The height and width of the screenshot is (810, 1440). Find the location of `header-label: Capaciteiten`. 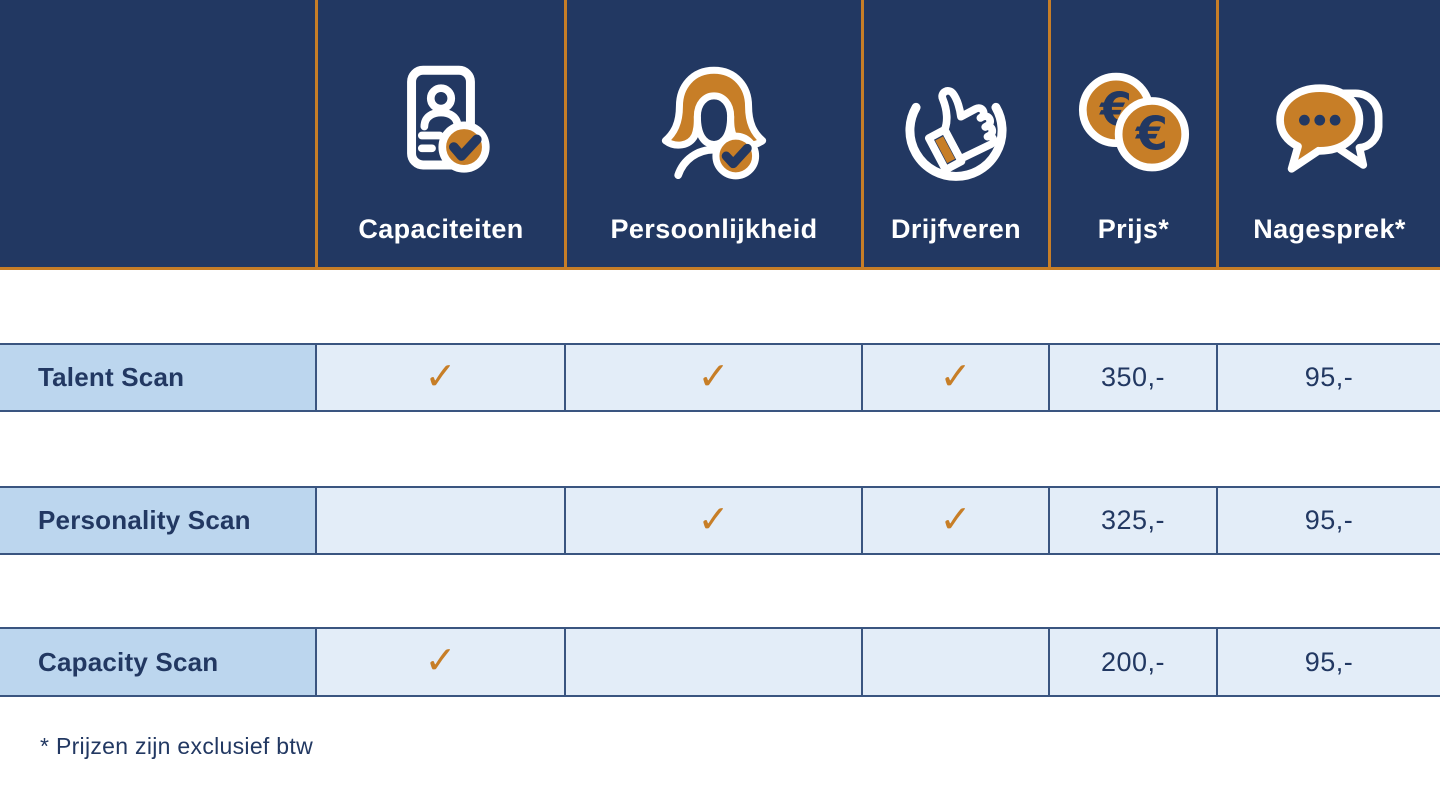

header-label: Capaciteiten is located at coordinates (441, 229).